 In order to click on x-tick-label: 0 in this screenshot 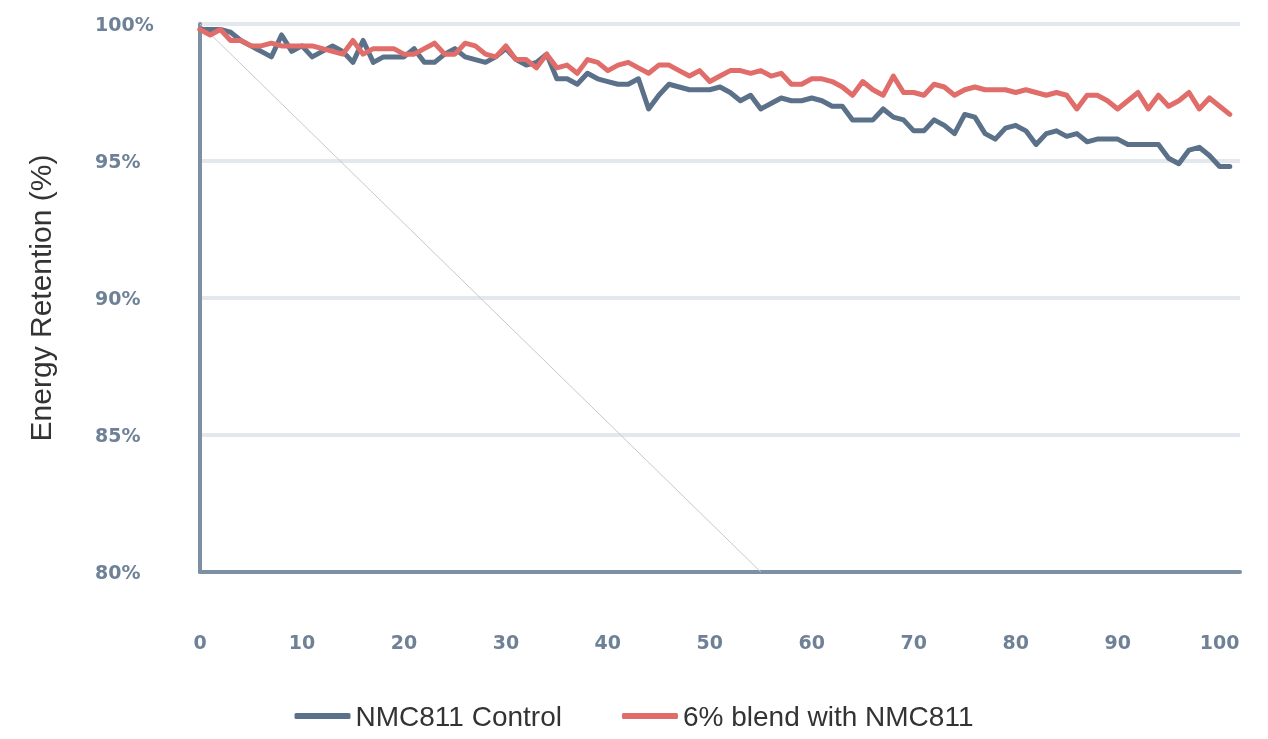, I will do `click(200, 641)`.